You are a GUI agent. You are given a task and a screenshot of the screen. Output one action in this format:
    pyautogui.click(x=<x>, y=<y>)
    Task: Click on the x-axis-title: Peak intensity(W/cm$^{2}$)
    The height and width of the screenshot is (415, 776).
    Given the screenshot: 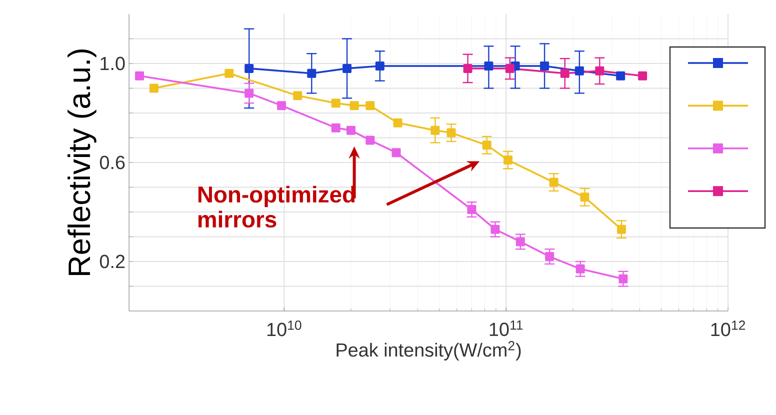 What is the action you would take?
    pyautogui.click(x=428, y=350)
    